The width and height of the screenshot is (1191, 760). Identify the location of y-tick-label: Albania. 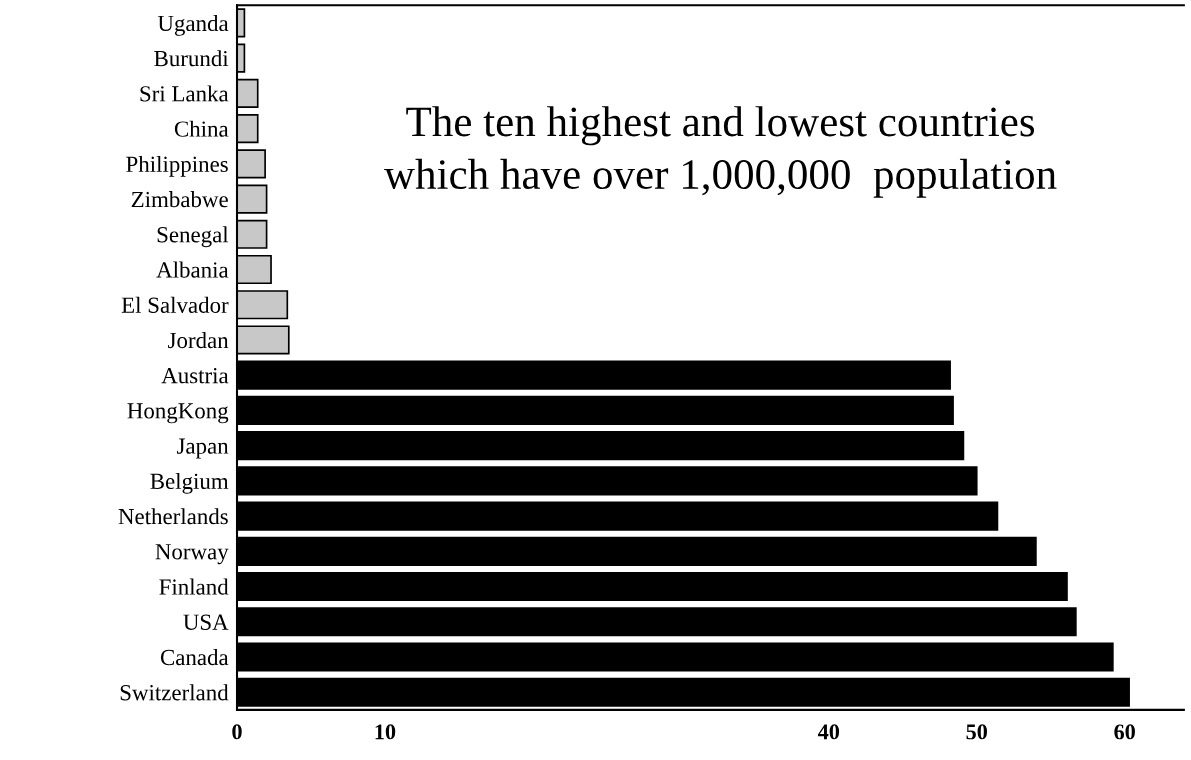
(192, 269).